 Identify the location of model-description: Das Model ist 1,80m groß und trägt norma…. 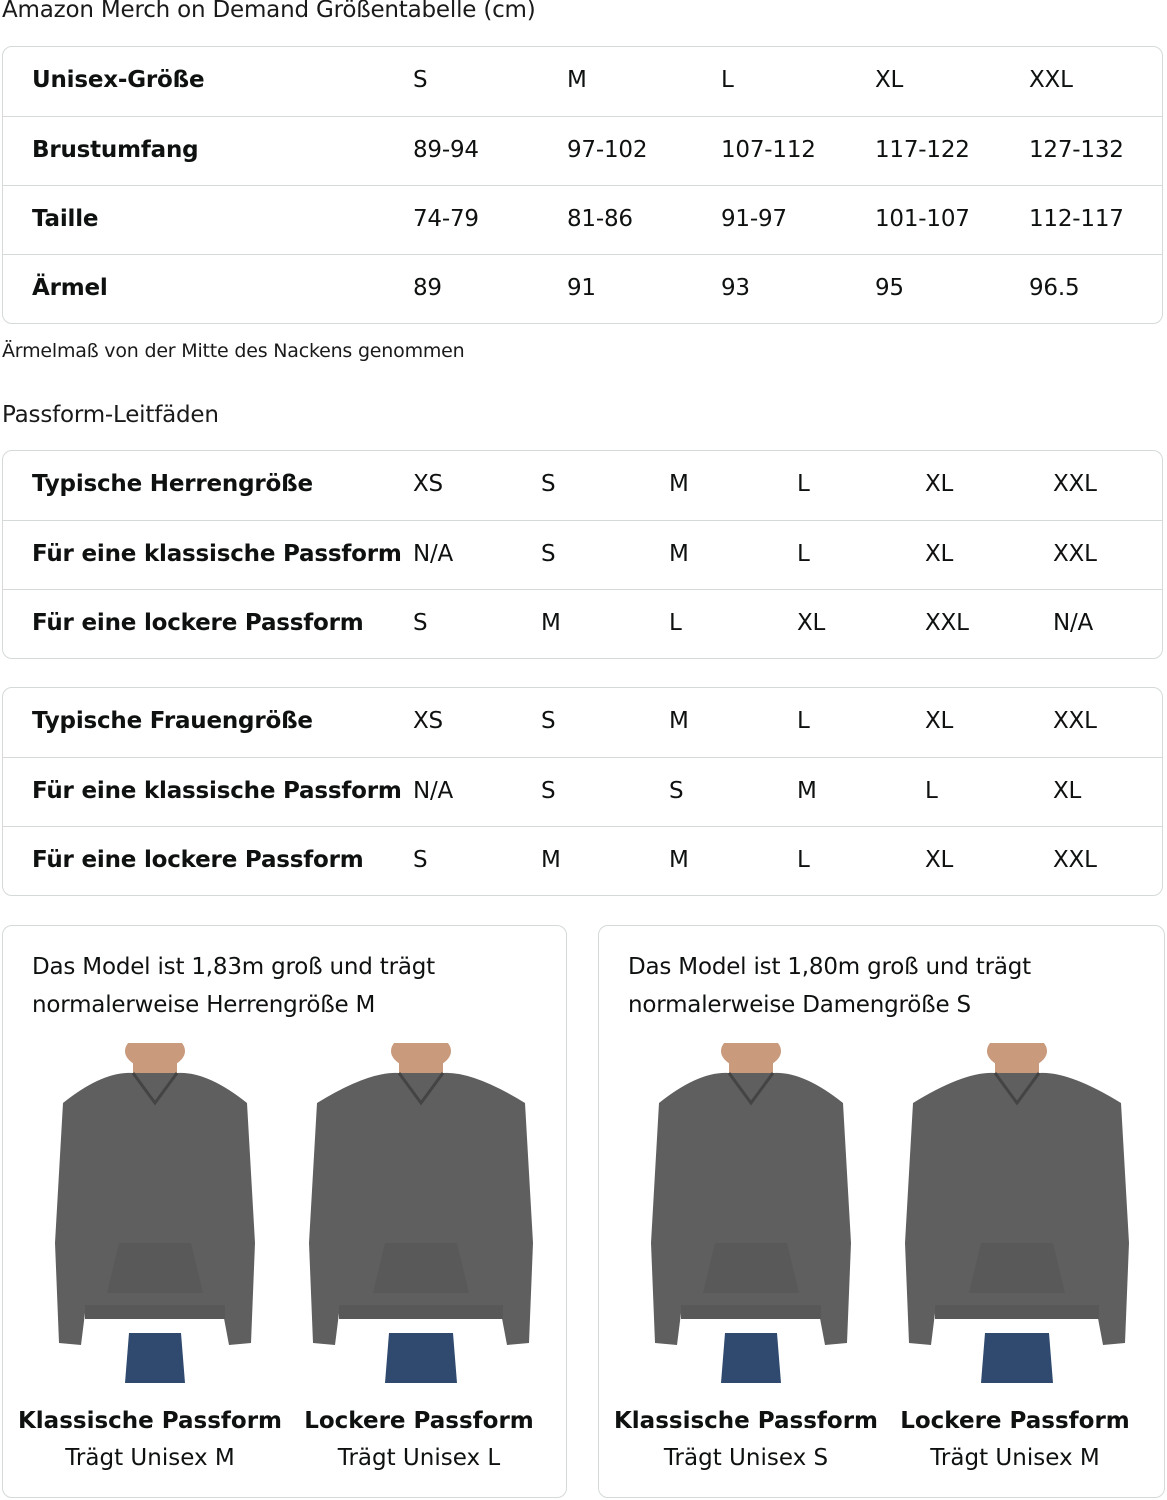
(829, 986).